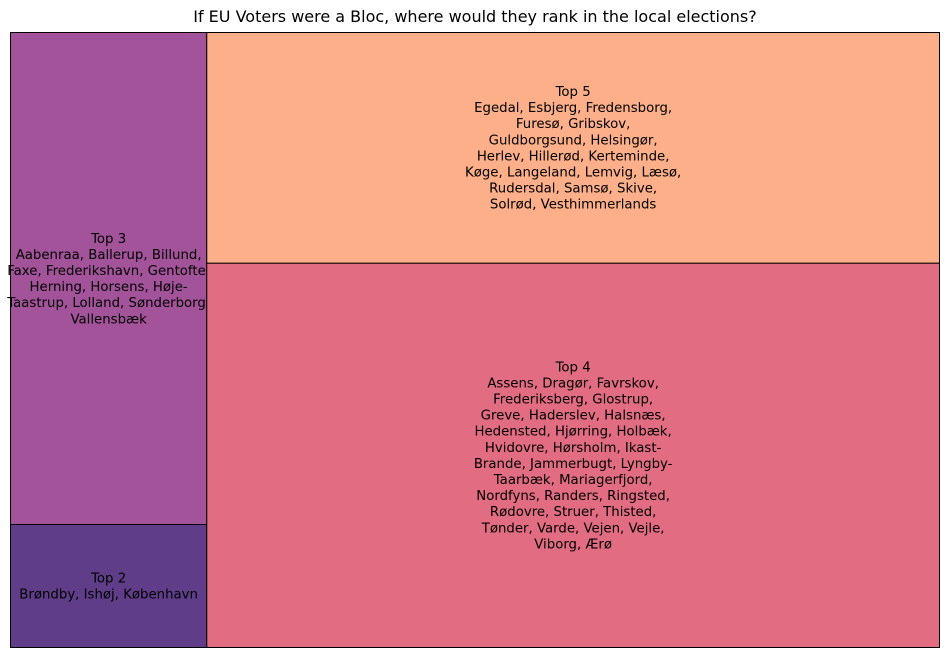 This screenshot has height=658, width=950. I want to click on tile-label-top-2: Top 2 Brøndby, Ishøj, København, so click(108, 586).